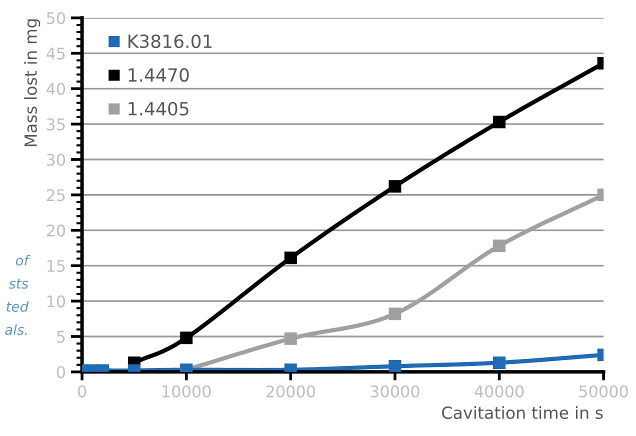 The image size is (636, 436). What do you see at coordinates (290, 391) in the screenshot?
I see `x-tick-label: 20000` at bounding box center [290, 391].